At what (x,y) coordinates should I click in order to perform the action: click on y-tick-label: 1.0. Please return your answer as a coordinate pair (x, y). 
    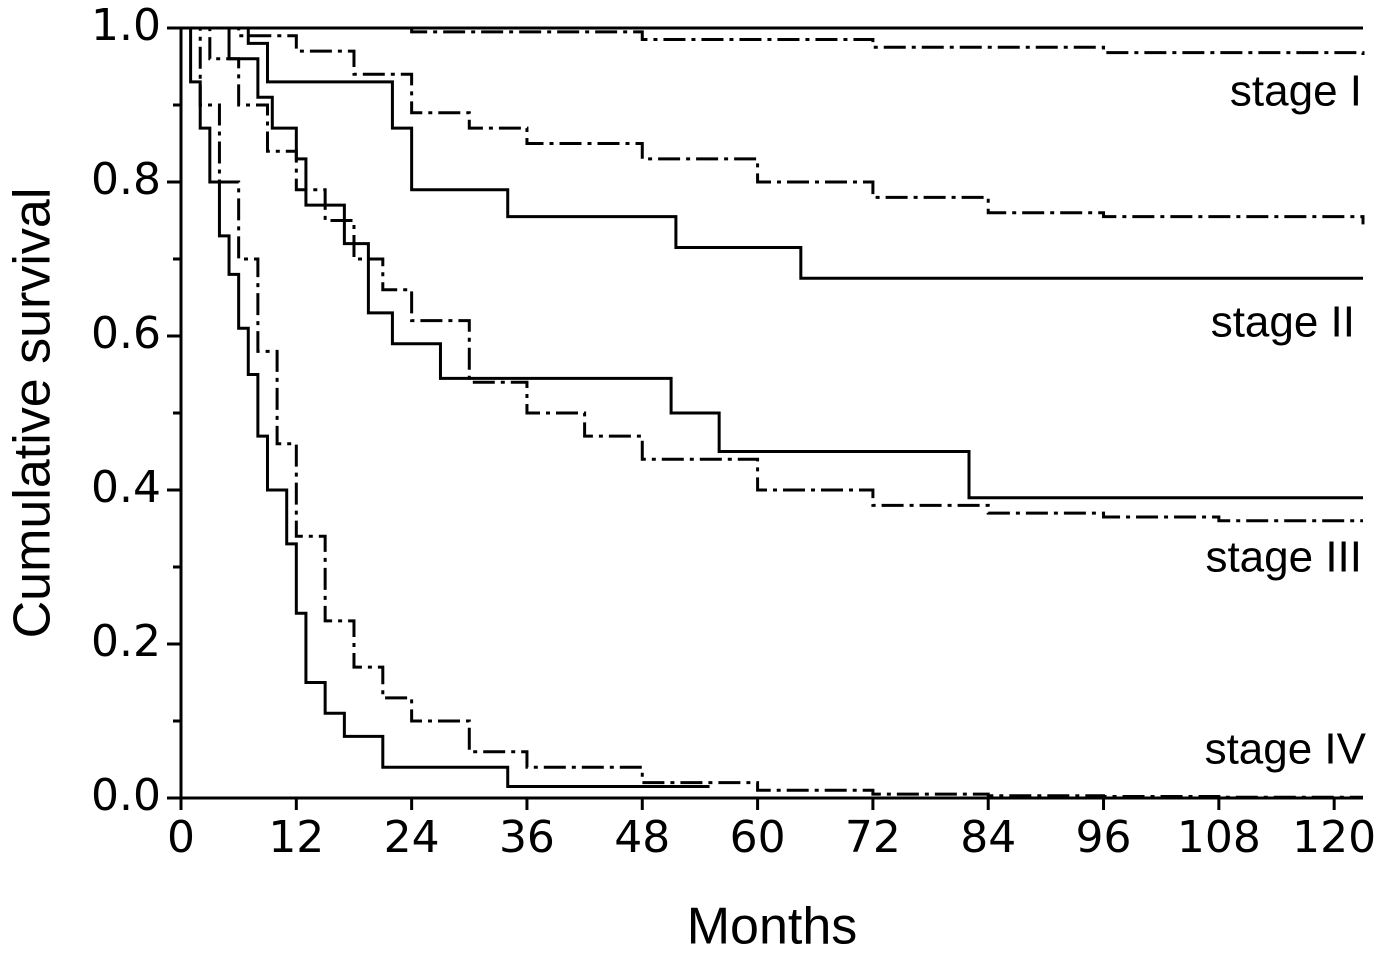
    Looking at the image, I should click on (126, 25).